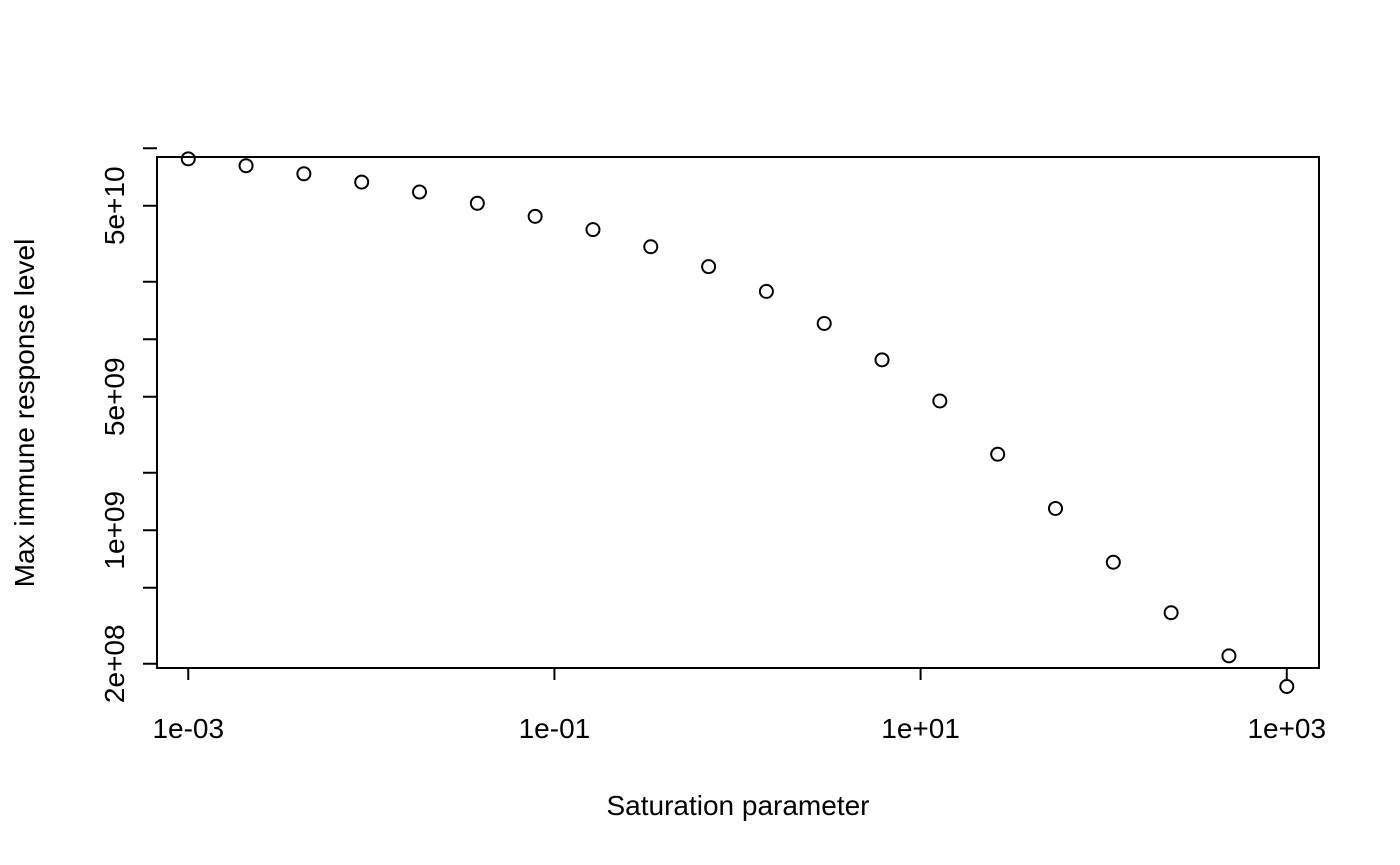 The width and height of the screenshot is (1400, 865). What do you see at coordinates (737, 805) in the screenshot?
I see `x-axis-label: Saturation parameter` at bounding box center [737, 805].